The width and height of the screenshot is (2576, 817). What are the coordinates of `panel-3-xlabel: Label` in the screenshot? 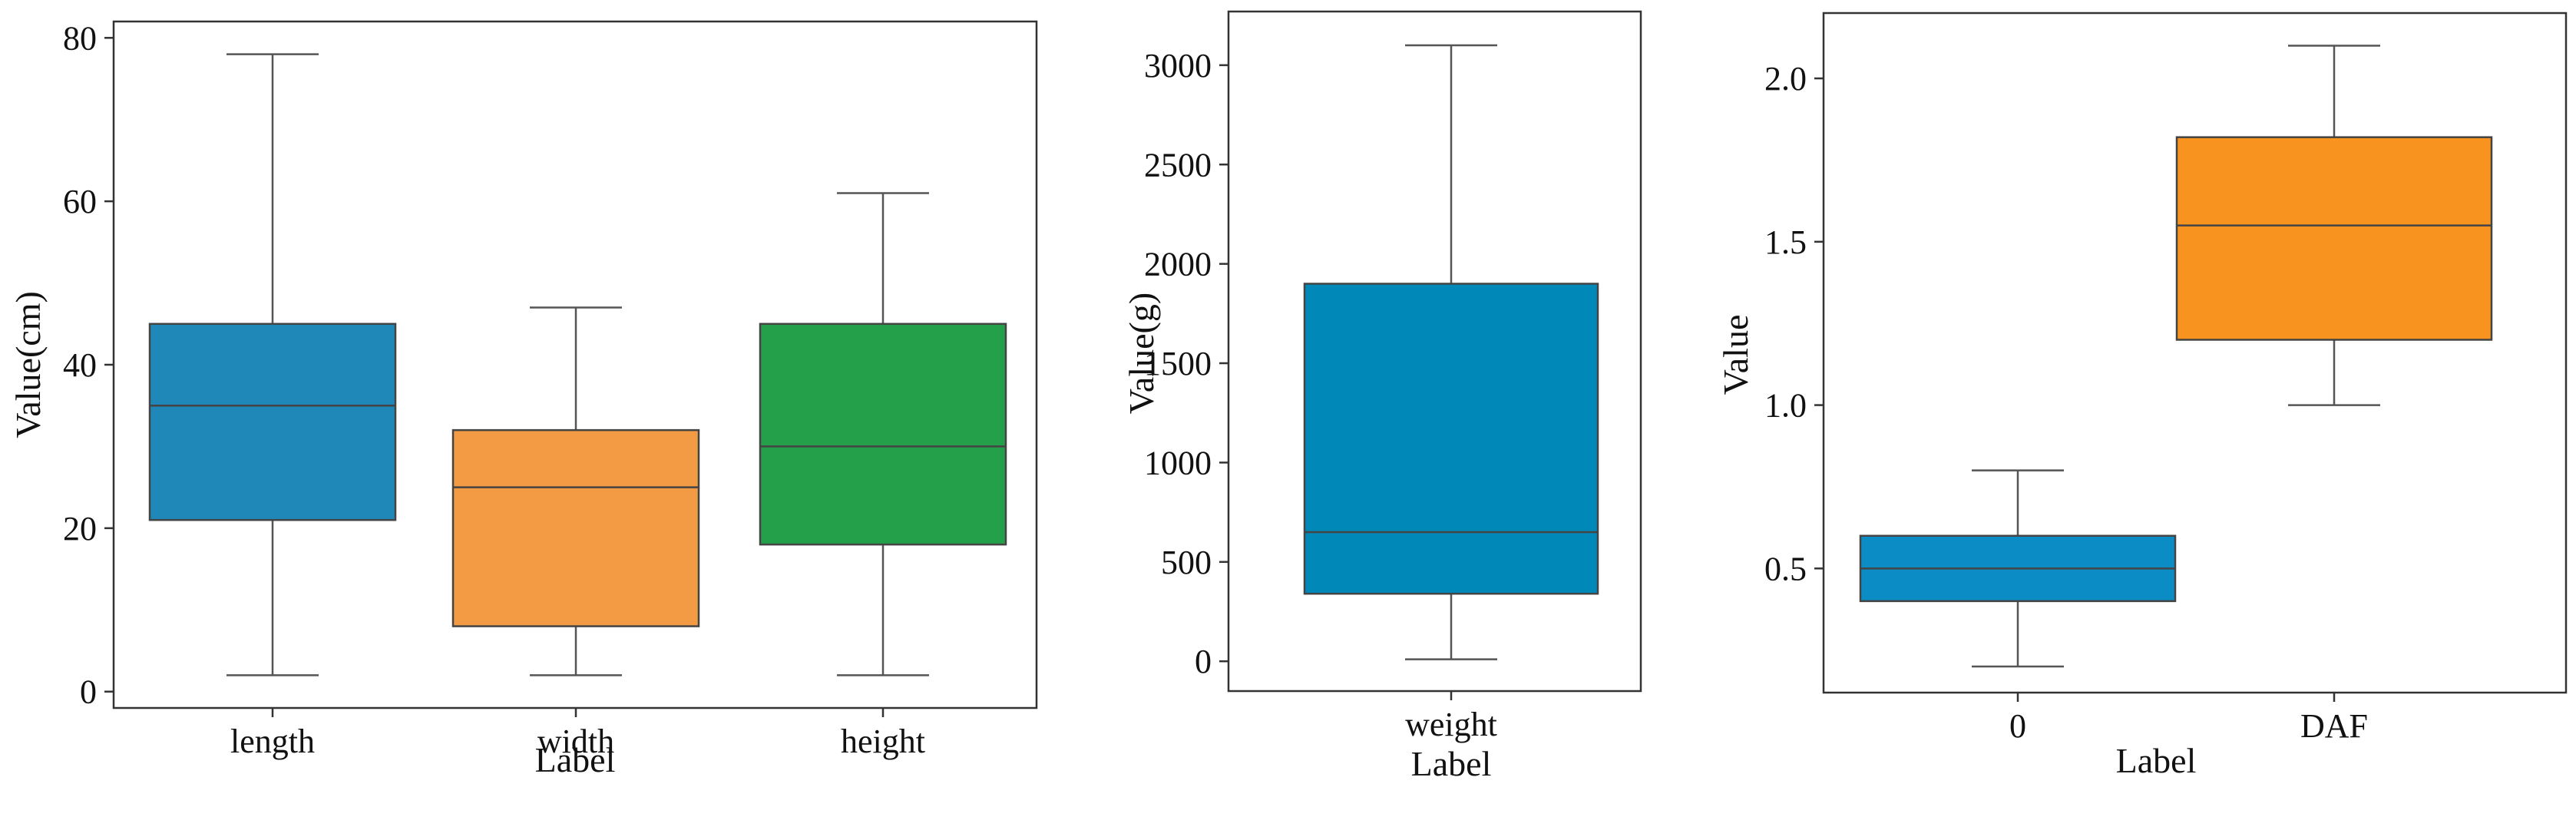 It's located at (2156, 761).